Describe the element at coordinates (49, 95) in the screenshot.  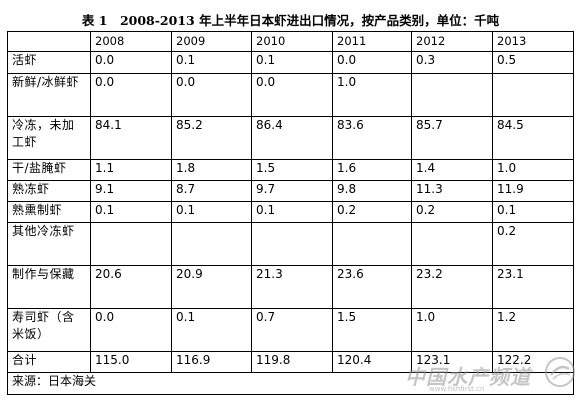
I see `row-category: 新鲜/冰鲜虾` at that location.